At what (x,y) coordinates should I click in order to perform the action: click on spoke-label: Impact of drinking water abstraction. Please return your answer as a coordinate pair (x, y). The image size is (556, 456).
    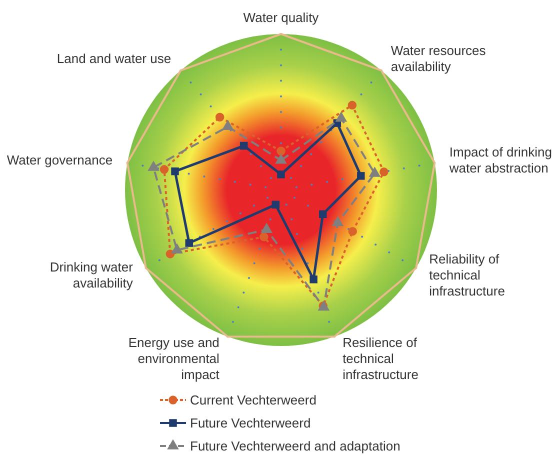
    Looking at the image, I should click on (500, 160).